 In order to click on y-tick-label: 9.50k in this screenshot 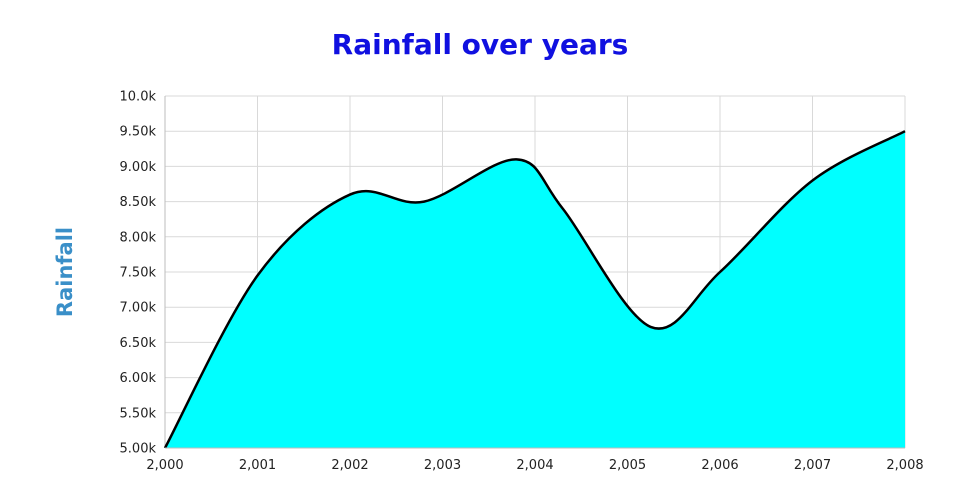, I will do `click(138, 132)`.